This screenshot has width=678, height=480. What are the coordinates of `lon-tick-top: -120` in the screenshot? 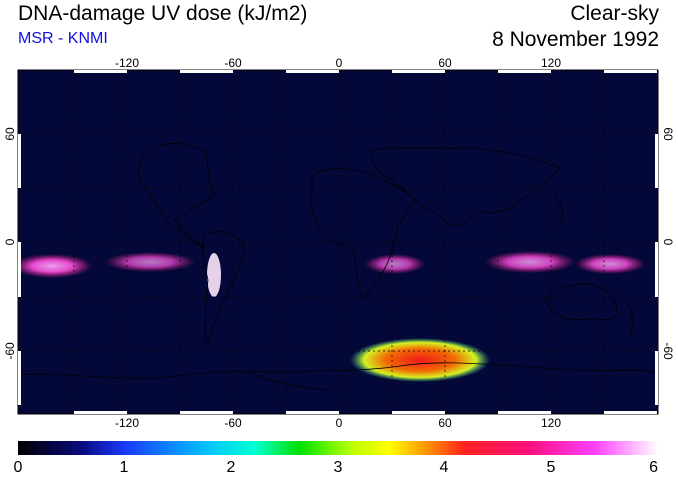 It's located at (127, 63).